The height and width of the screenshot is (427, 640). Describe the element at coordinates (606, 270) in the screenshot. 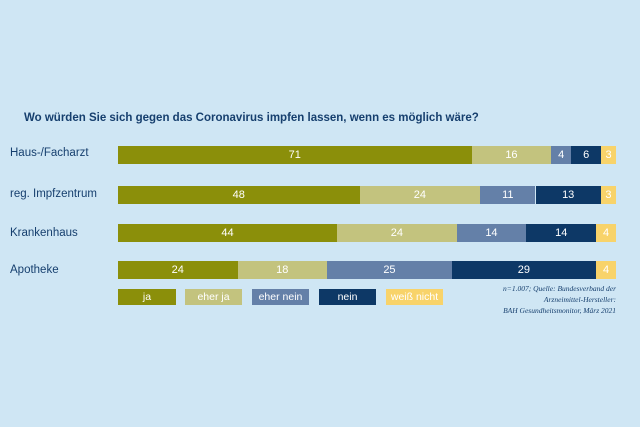

I see `bar-apotheke-weiss-nicht: 4` at that location.